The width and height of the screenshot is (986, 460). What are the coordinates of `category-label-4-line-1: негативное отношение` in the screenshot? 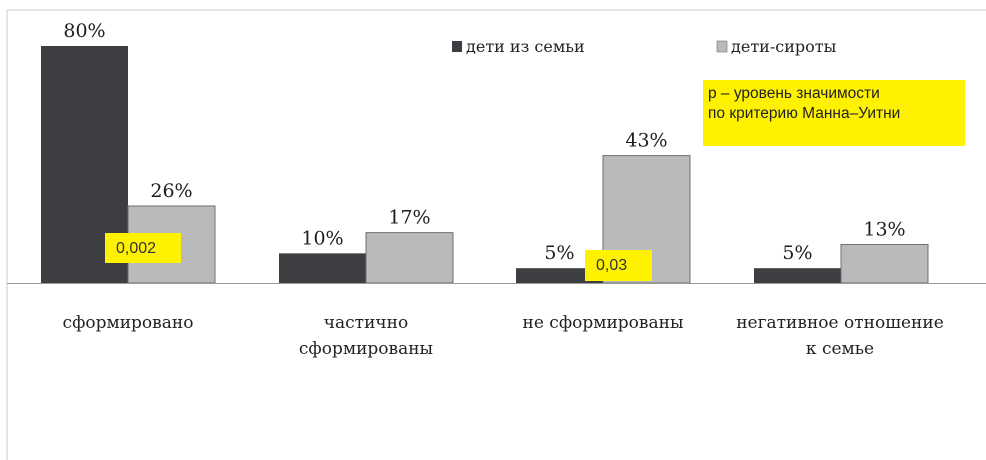 It's located at (840, 323).